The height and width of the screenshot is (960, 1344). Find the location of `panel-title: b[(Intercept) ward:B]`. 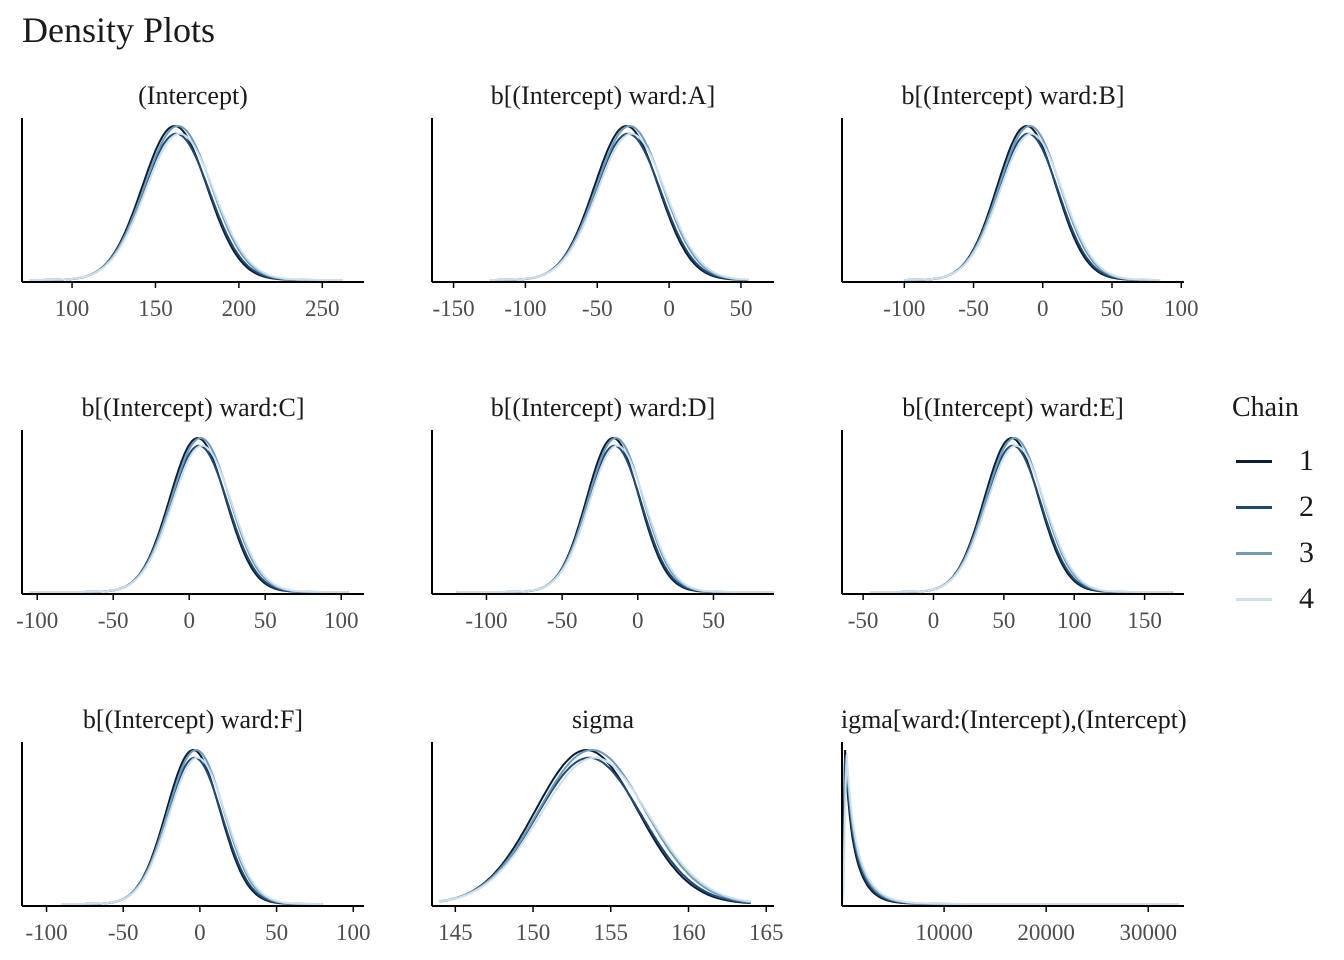

panel-title: b[(Intercept) ward:B] is located at coordinates (1012, 95).